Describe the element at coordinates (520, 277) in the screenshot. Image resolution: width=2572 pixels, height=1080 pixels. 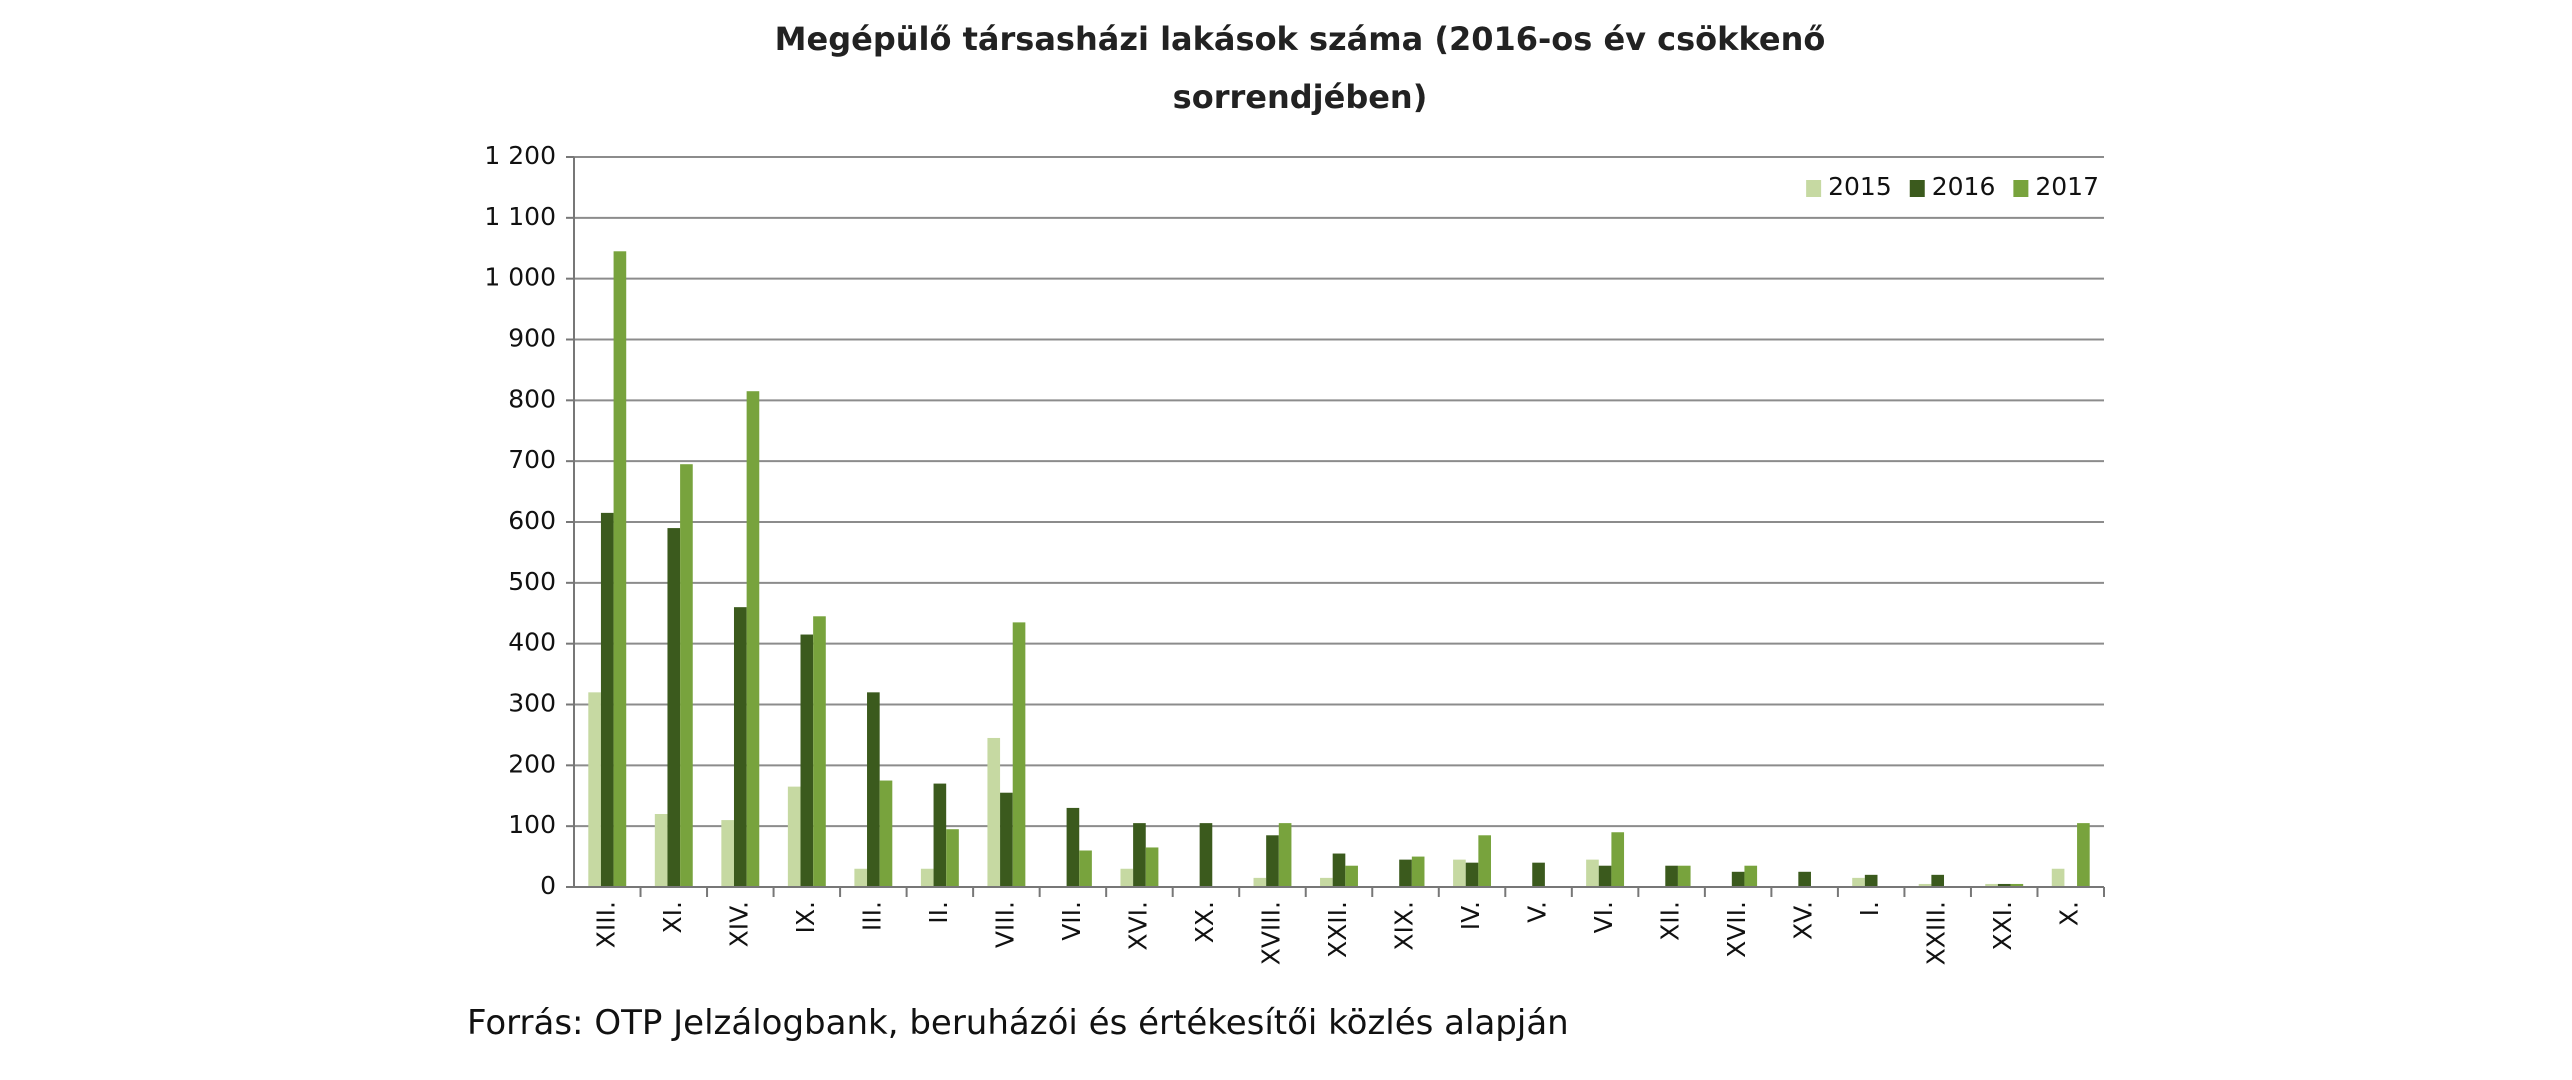
I see `y-tick-label: 1 000` at that location.